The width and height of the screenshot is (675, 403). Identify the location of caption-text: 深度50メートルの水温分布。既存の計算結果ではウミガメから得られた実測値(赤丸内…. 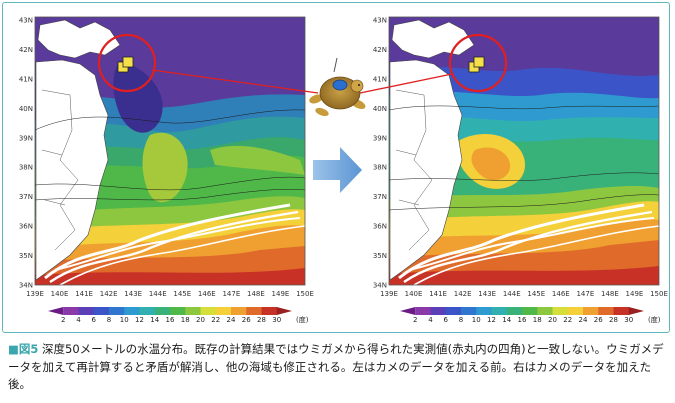
(336, 366).